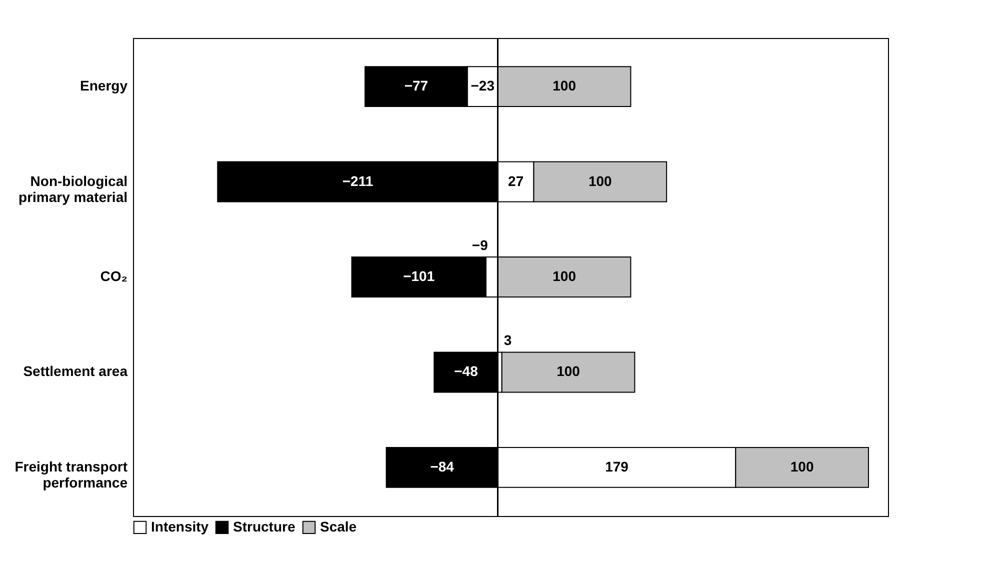 The width and height of the screenshot is (990, 573). What do you see at coordinates (358, 180) in the screenshot?
I see `data-label: −211` at bounding box center [358, 180].